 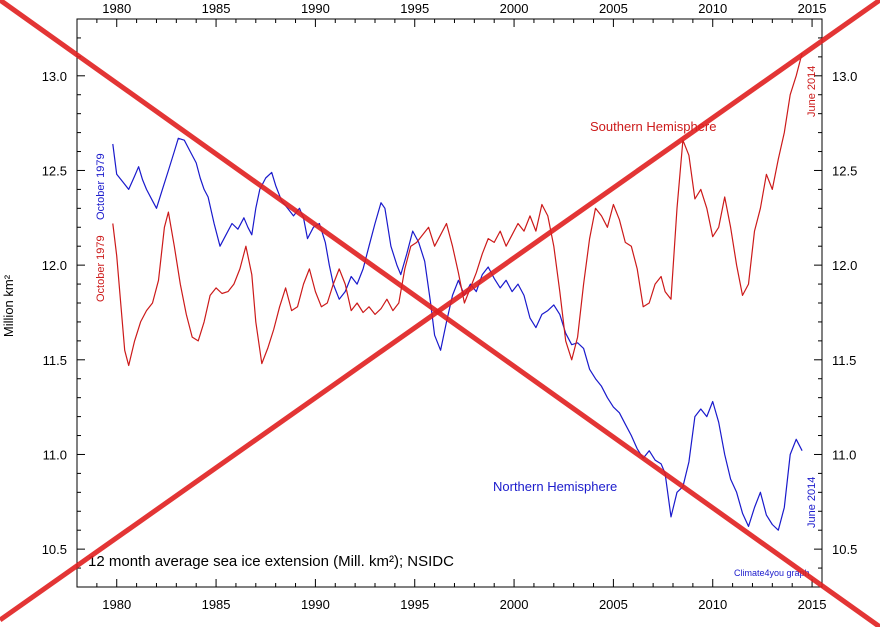 I want to click on y-tick-label: 10.5, so click(x=54, y=549).